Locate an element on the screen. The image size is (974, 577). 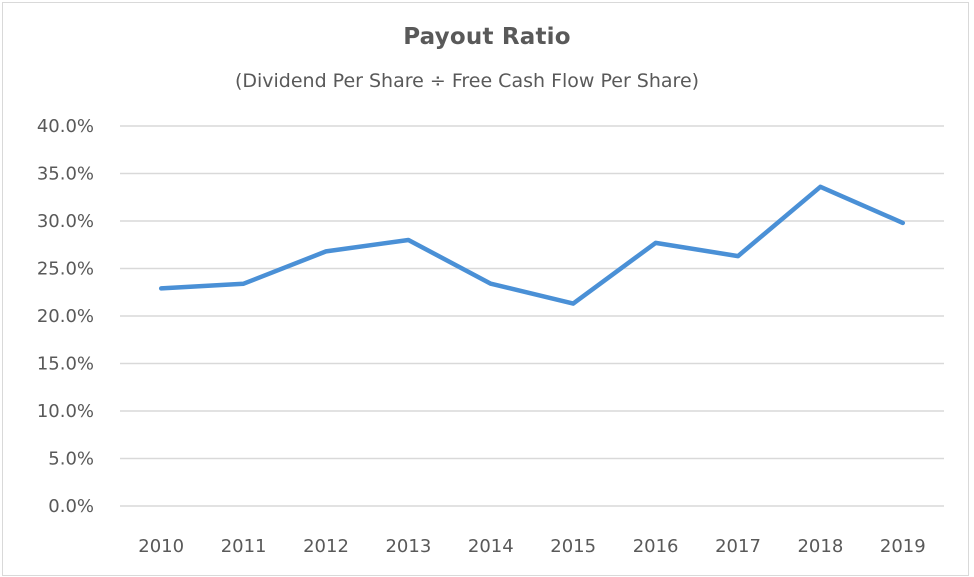
y-tick-label: 30.0% is located at coordinates (65, 221).